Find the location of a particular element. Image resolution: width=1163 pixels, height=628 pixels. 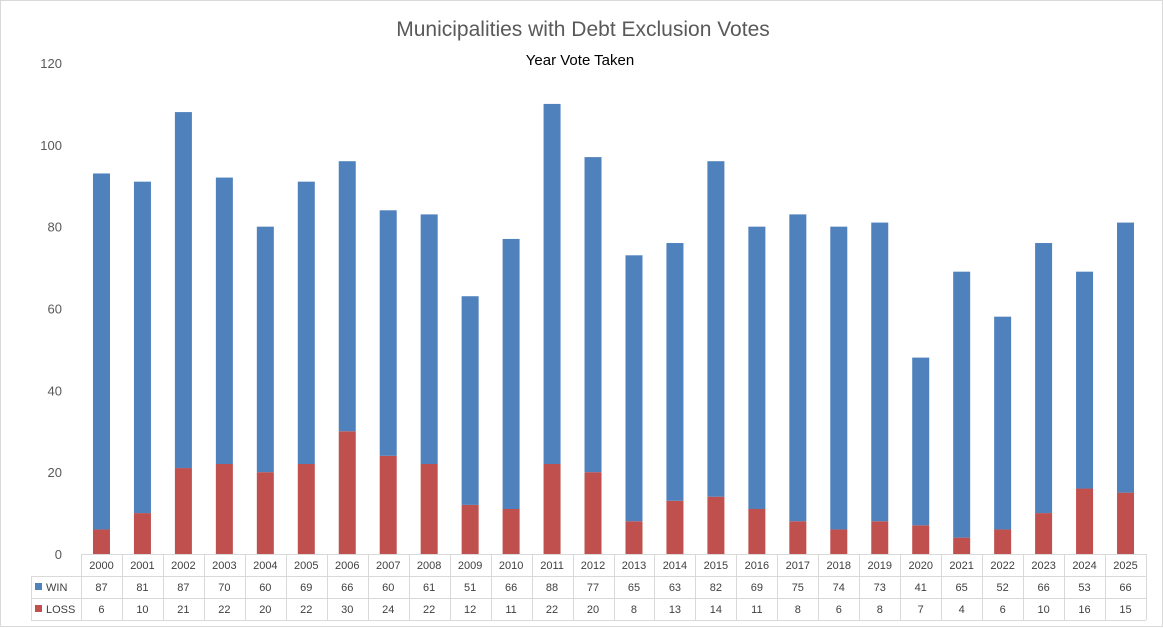

bar-loss-2016 is located at coordinates (757, 531).